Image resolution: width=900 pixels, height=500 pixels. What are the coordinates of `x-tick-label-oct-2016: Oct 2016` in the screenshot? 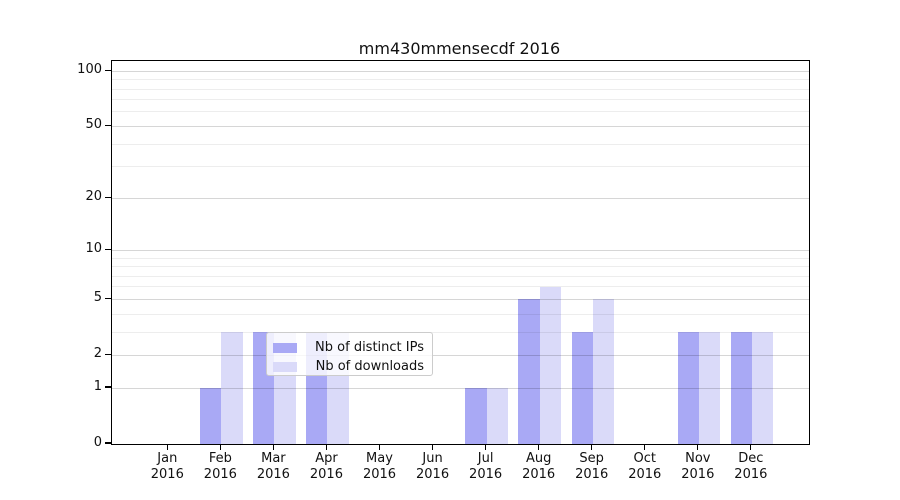 It's located at (645, 467).